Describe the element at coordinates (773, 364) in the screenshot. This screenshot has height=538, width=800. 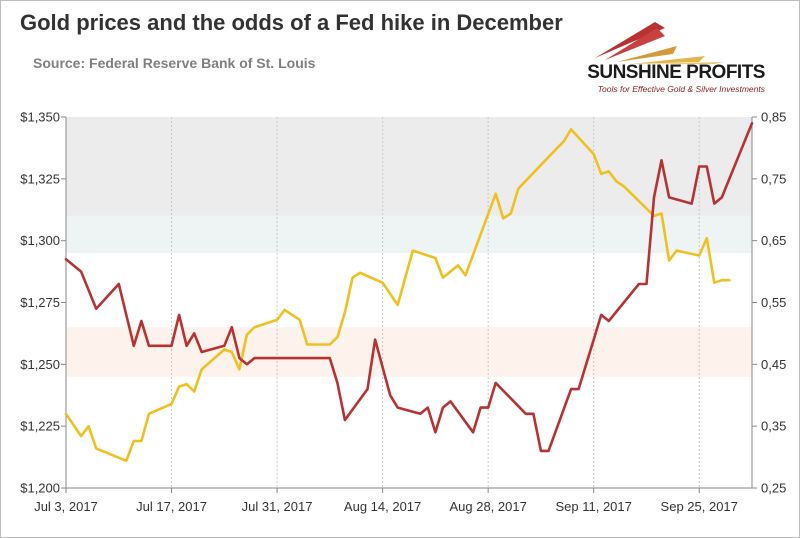
I see `right-tick-label: 0,45` at that location.